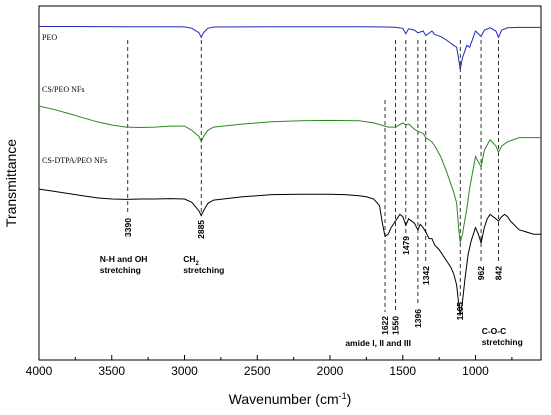  I want to click on series-label-1: PEO, so click(49, 37).